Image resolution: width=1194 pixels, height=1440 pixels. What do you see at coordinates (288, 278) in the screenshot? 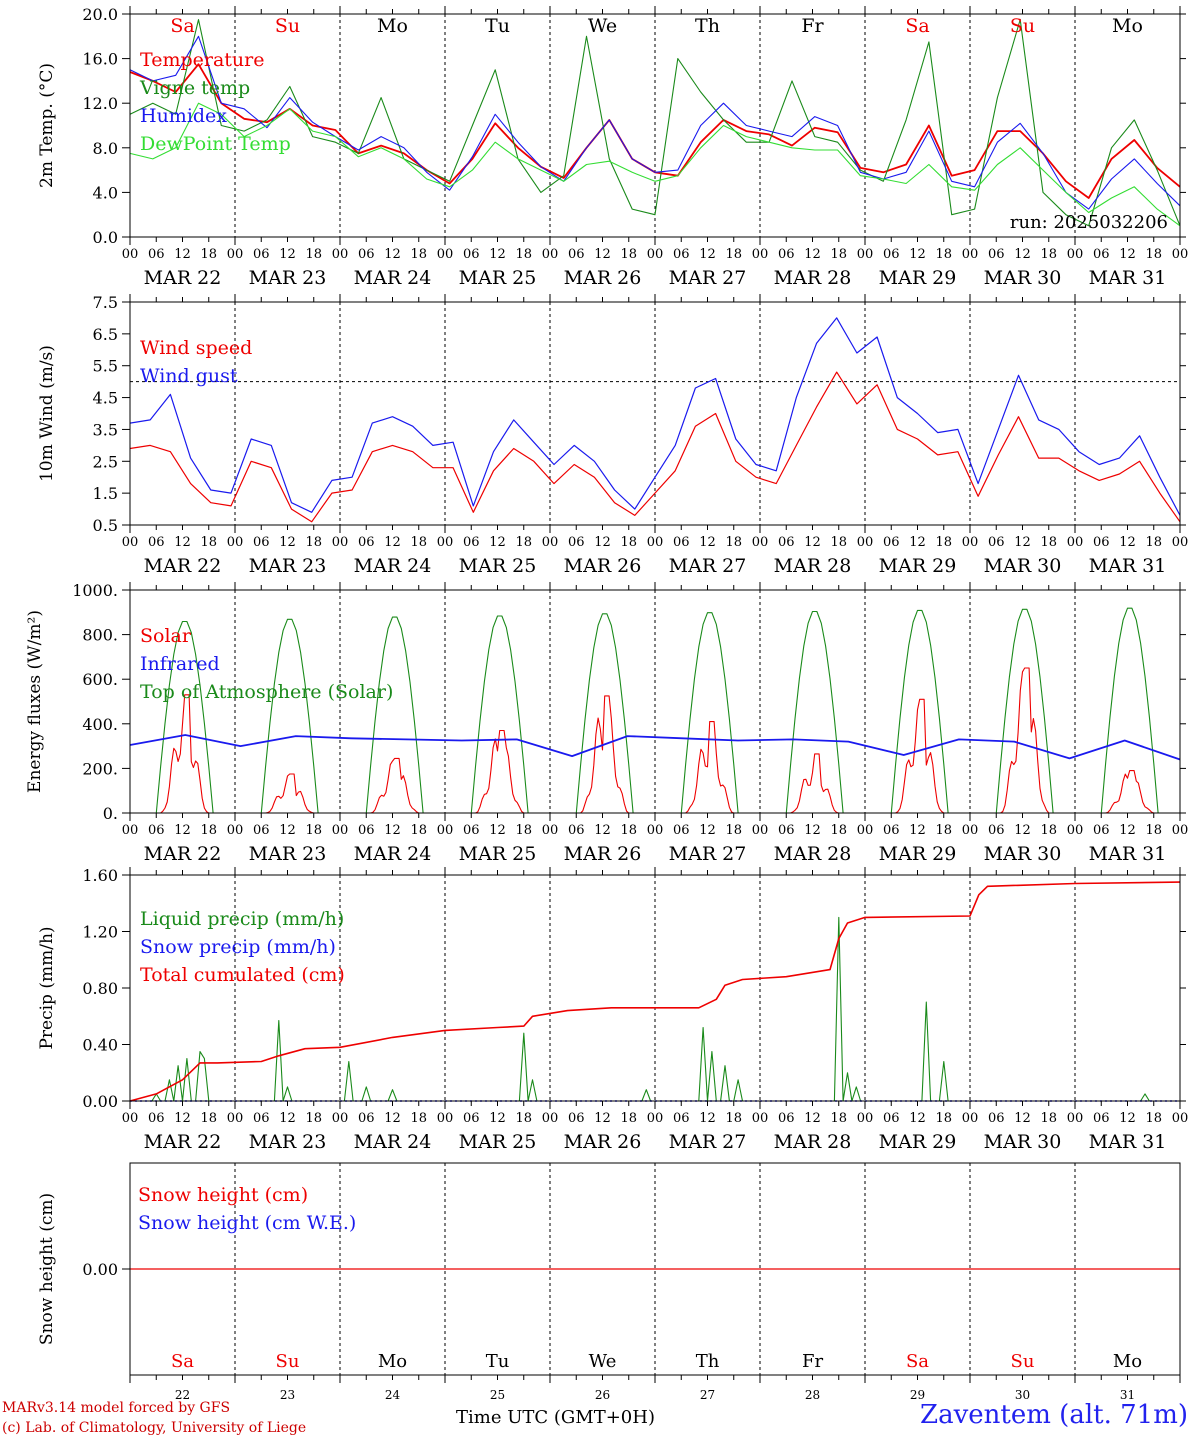
I see `date-label: MAR 23` at bounding box center [288, 278].